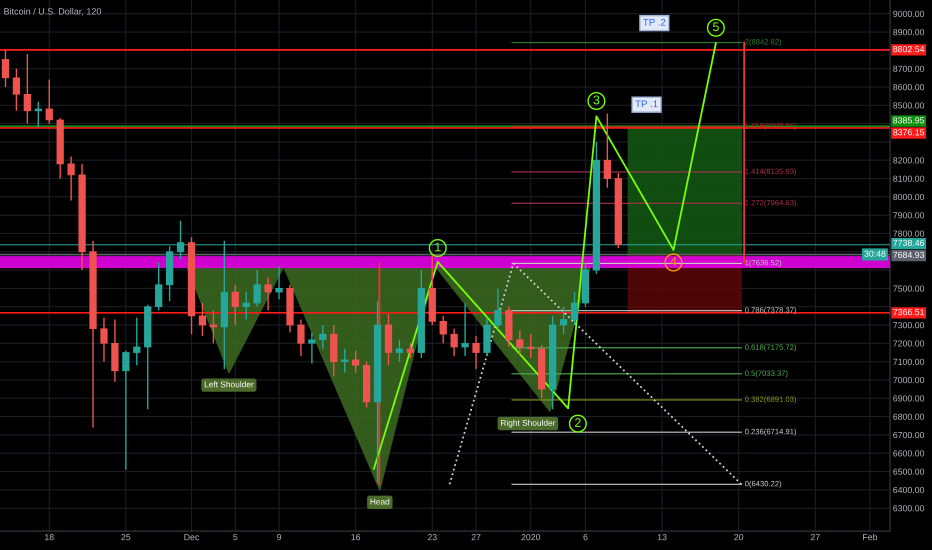  I want to click on y-tick-label: 6500.00, so click(908, 471).